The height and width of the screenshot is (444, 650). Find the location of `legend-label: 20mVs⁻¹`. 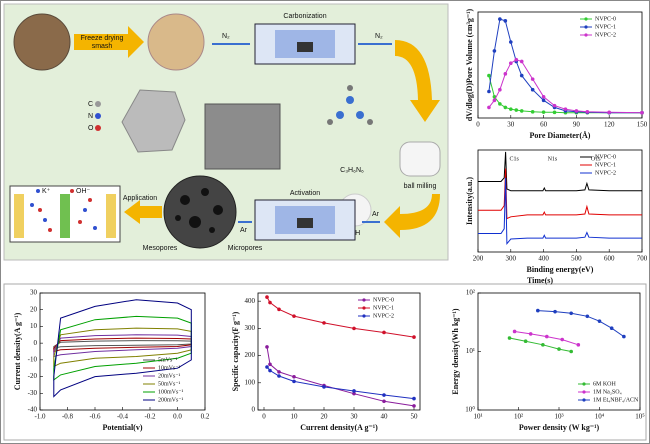

legend-label: 20mVs⁻¹ is located at coordinates (169, 376).